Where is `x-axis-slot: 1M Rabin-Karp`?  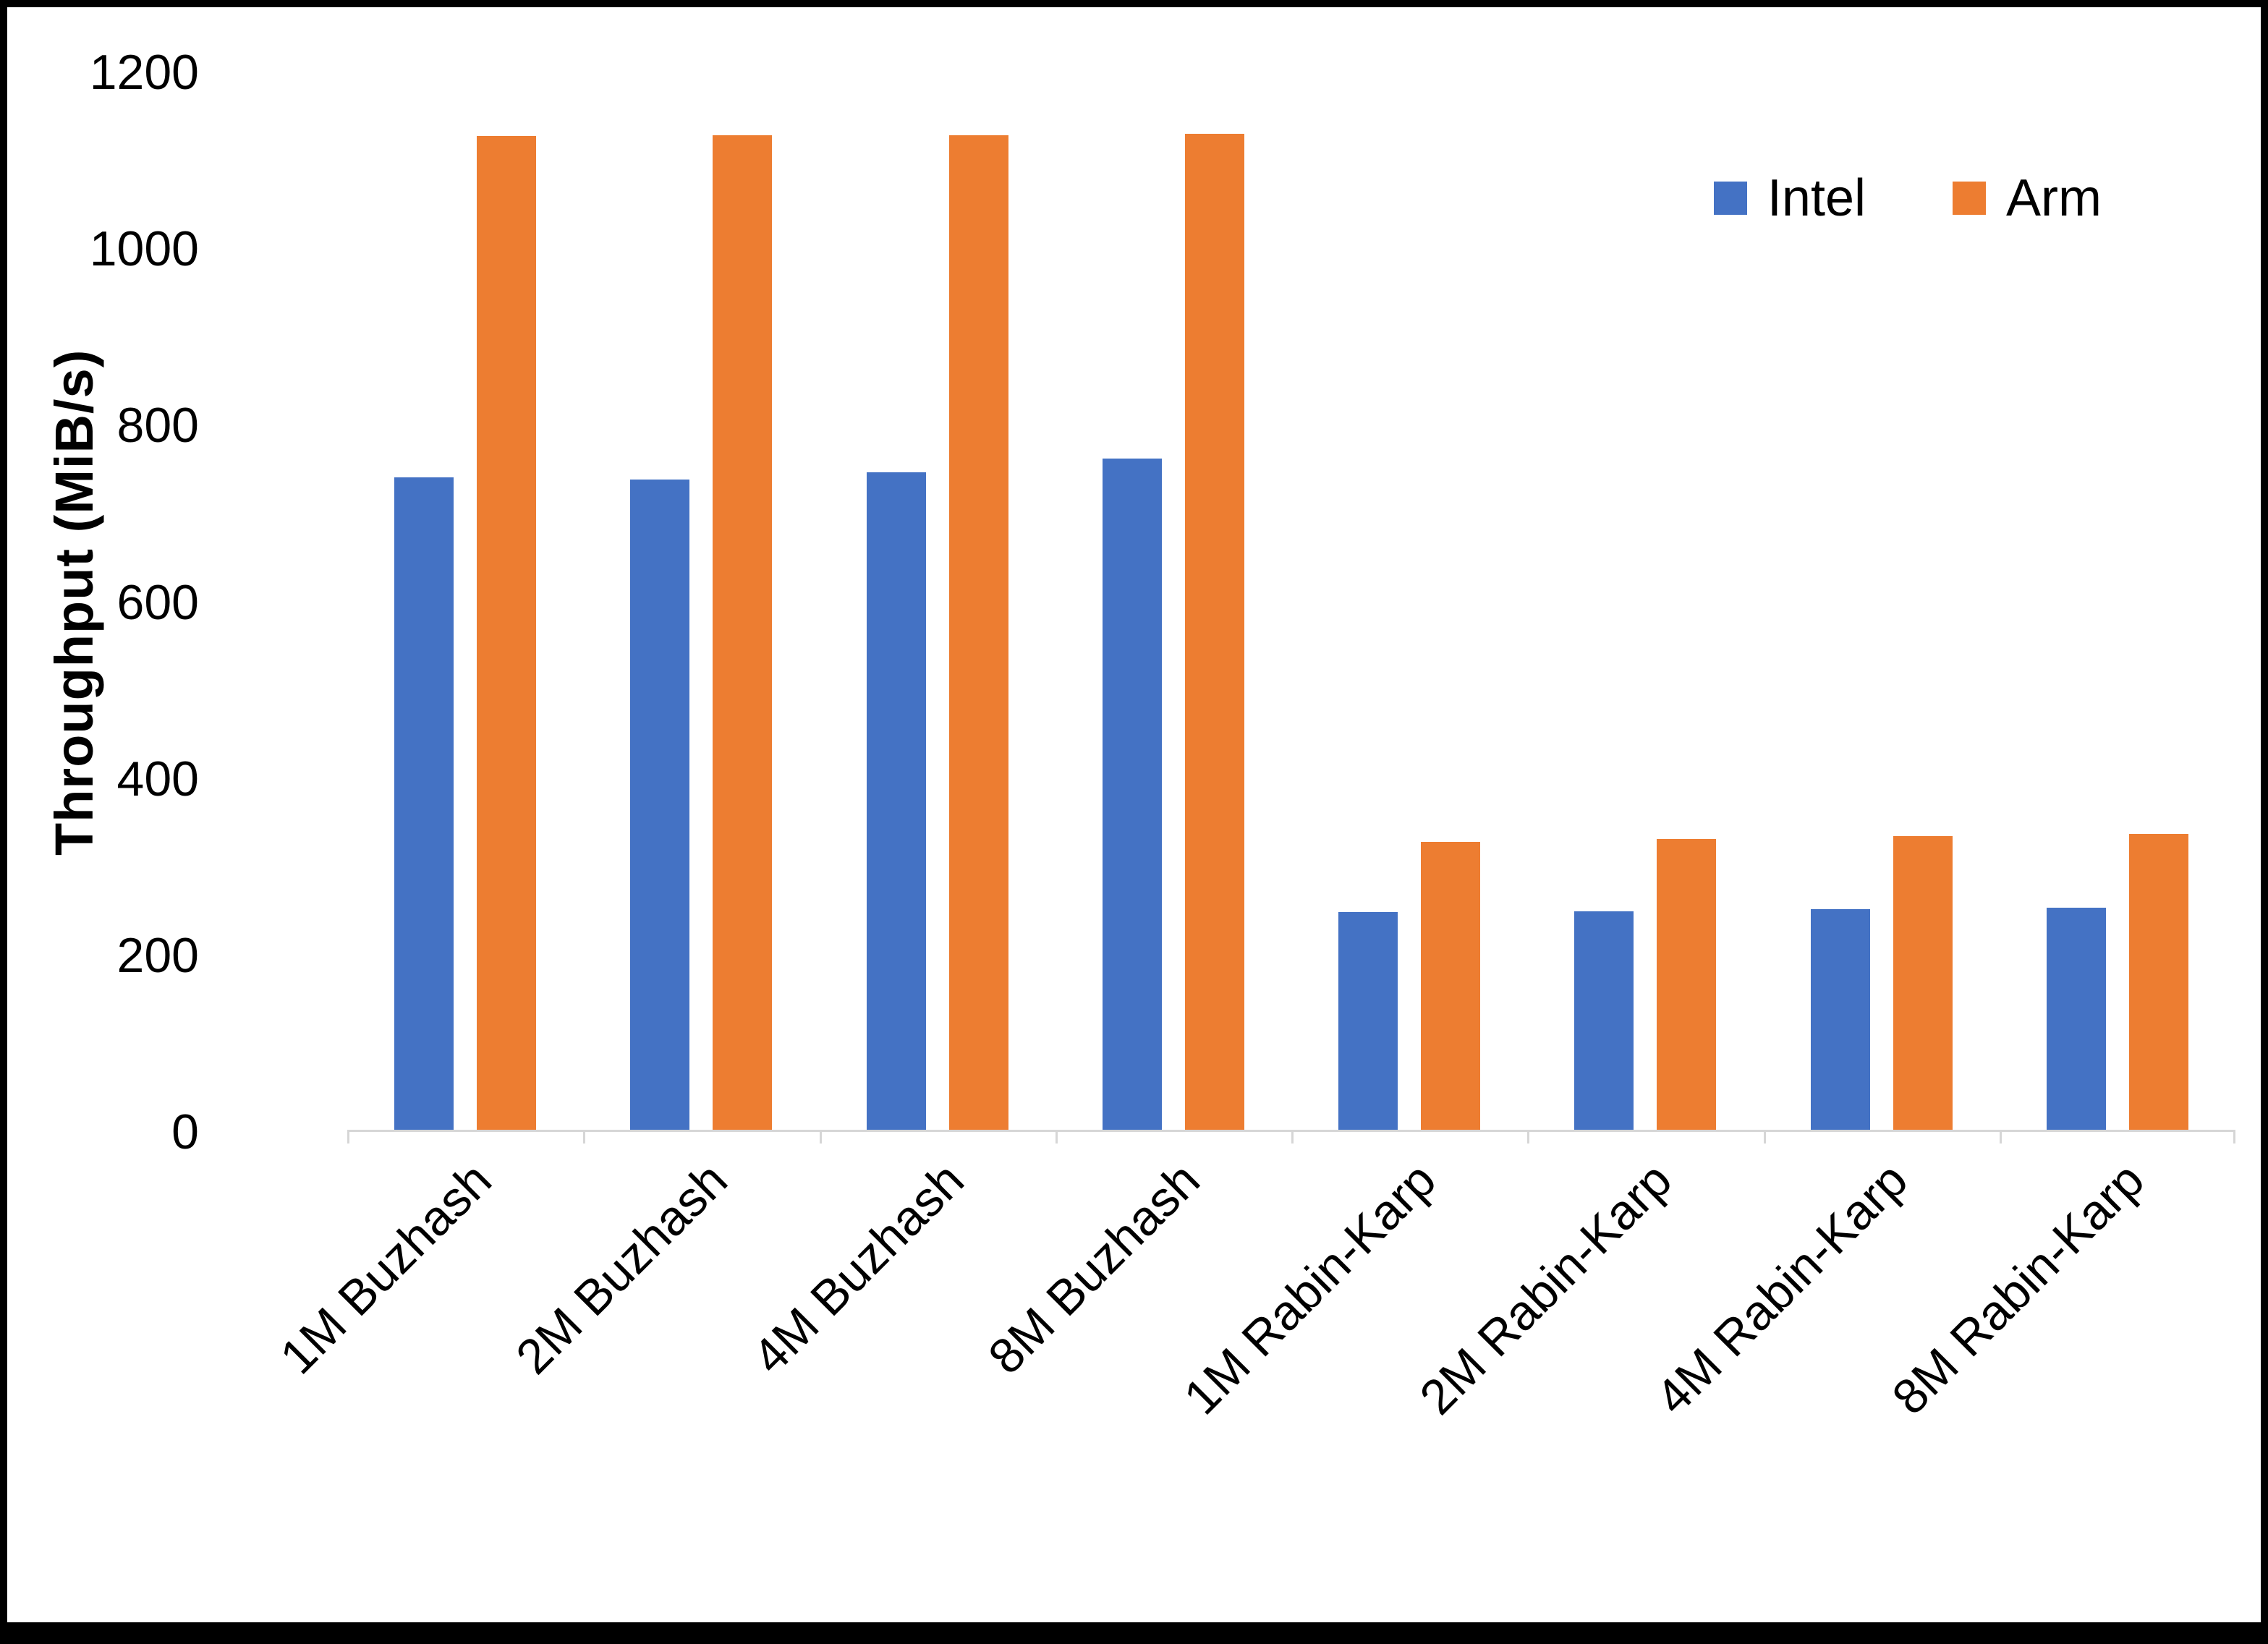 x-axis-slot: 1M Rabin-Karp is located at coordinates (1350, 1299).